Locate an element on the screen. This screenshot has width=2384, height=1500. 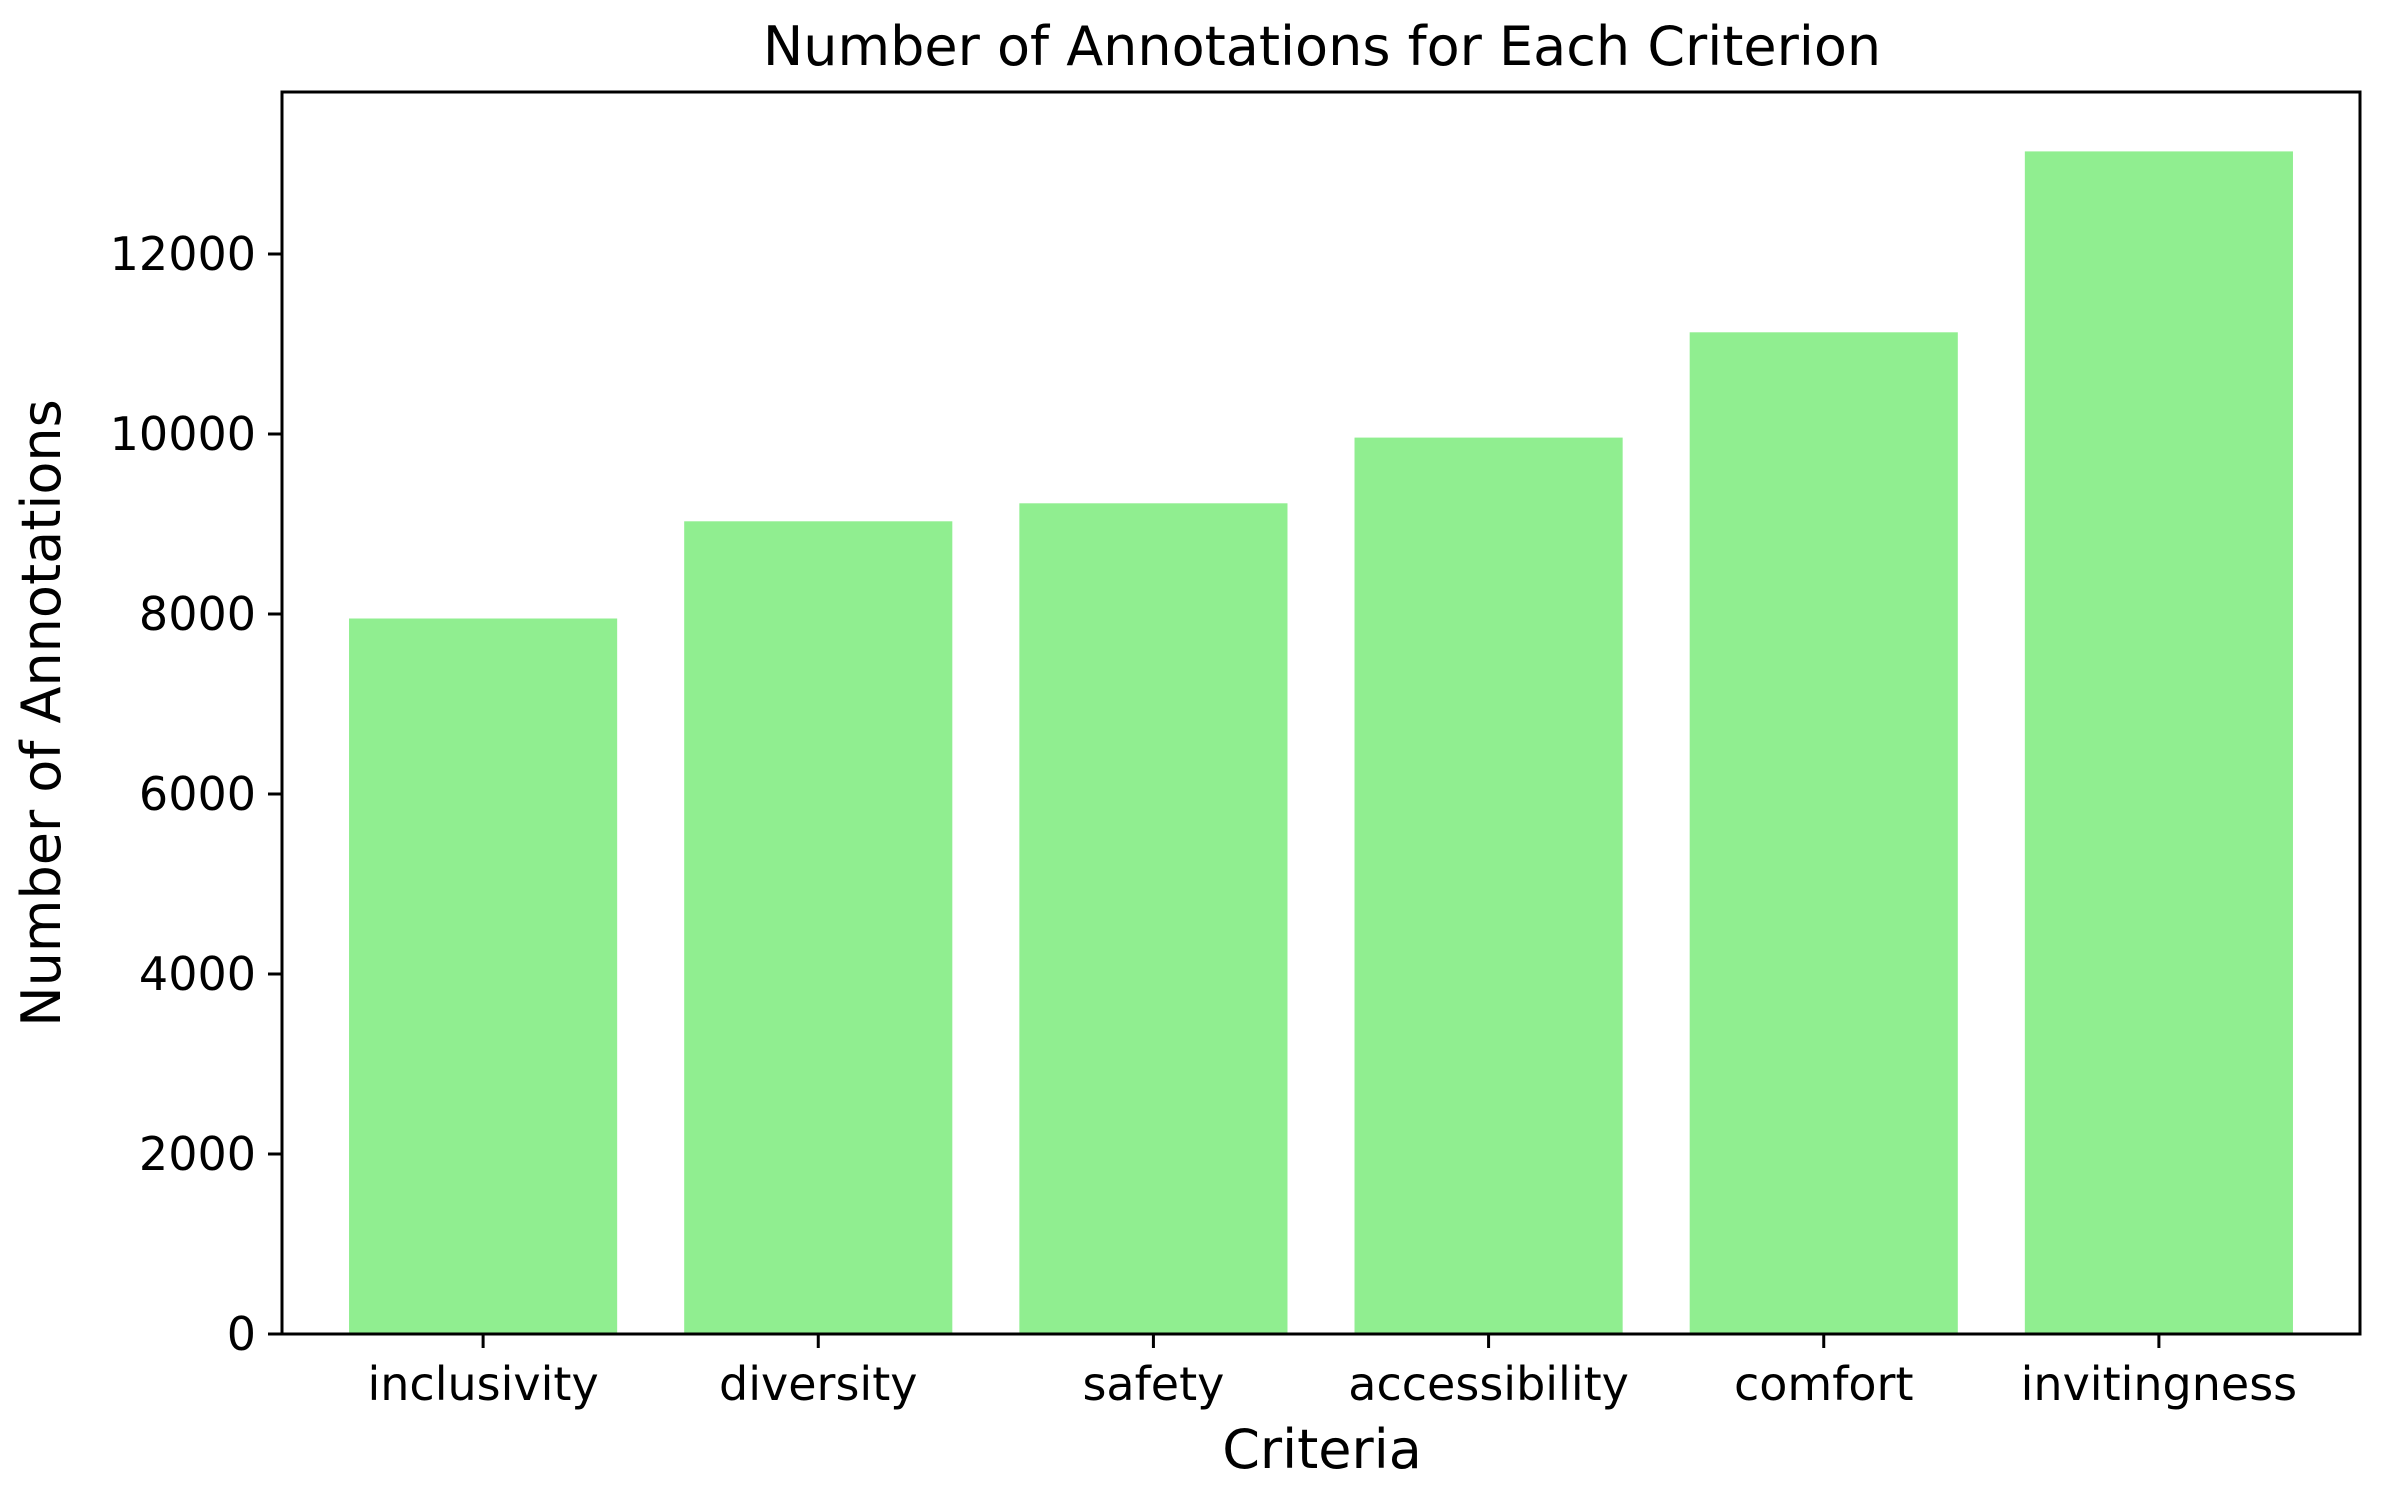
y-tick-label: 2000 is located at coordinates (197, 1154).